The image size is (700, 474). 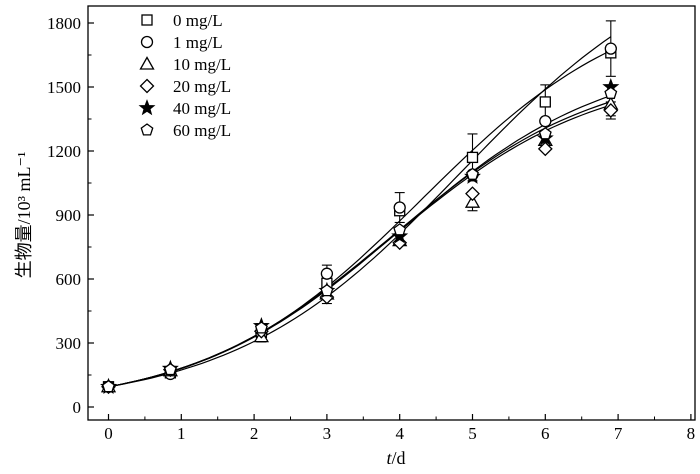 What do you see at coordinates (181, 433) in the screenshot?
I see `x-tick-label: 1` at bounding box center [181, 433].